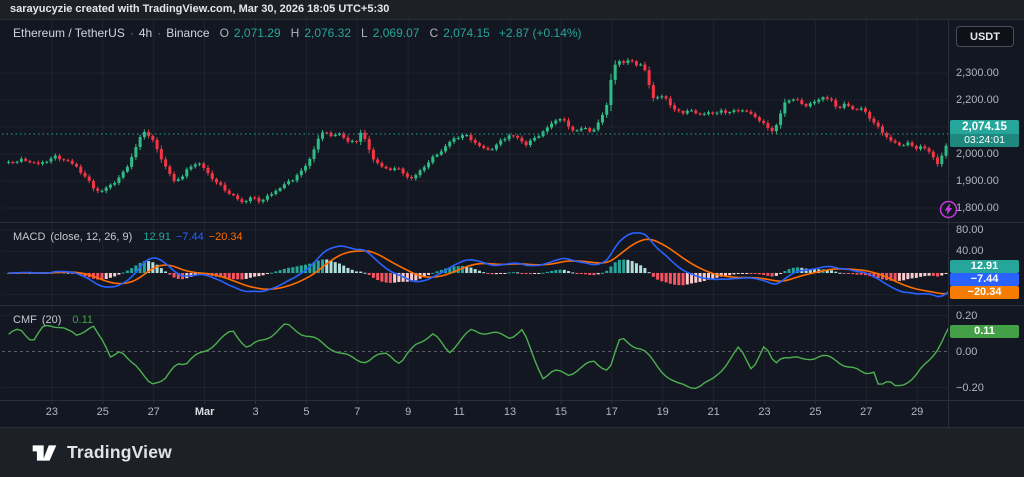  What do you see at coordinates (157, 237) in the screenshot?
I see `macd-hist-value: 12.91` at bounding box center [157, 237].